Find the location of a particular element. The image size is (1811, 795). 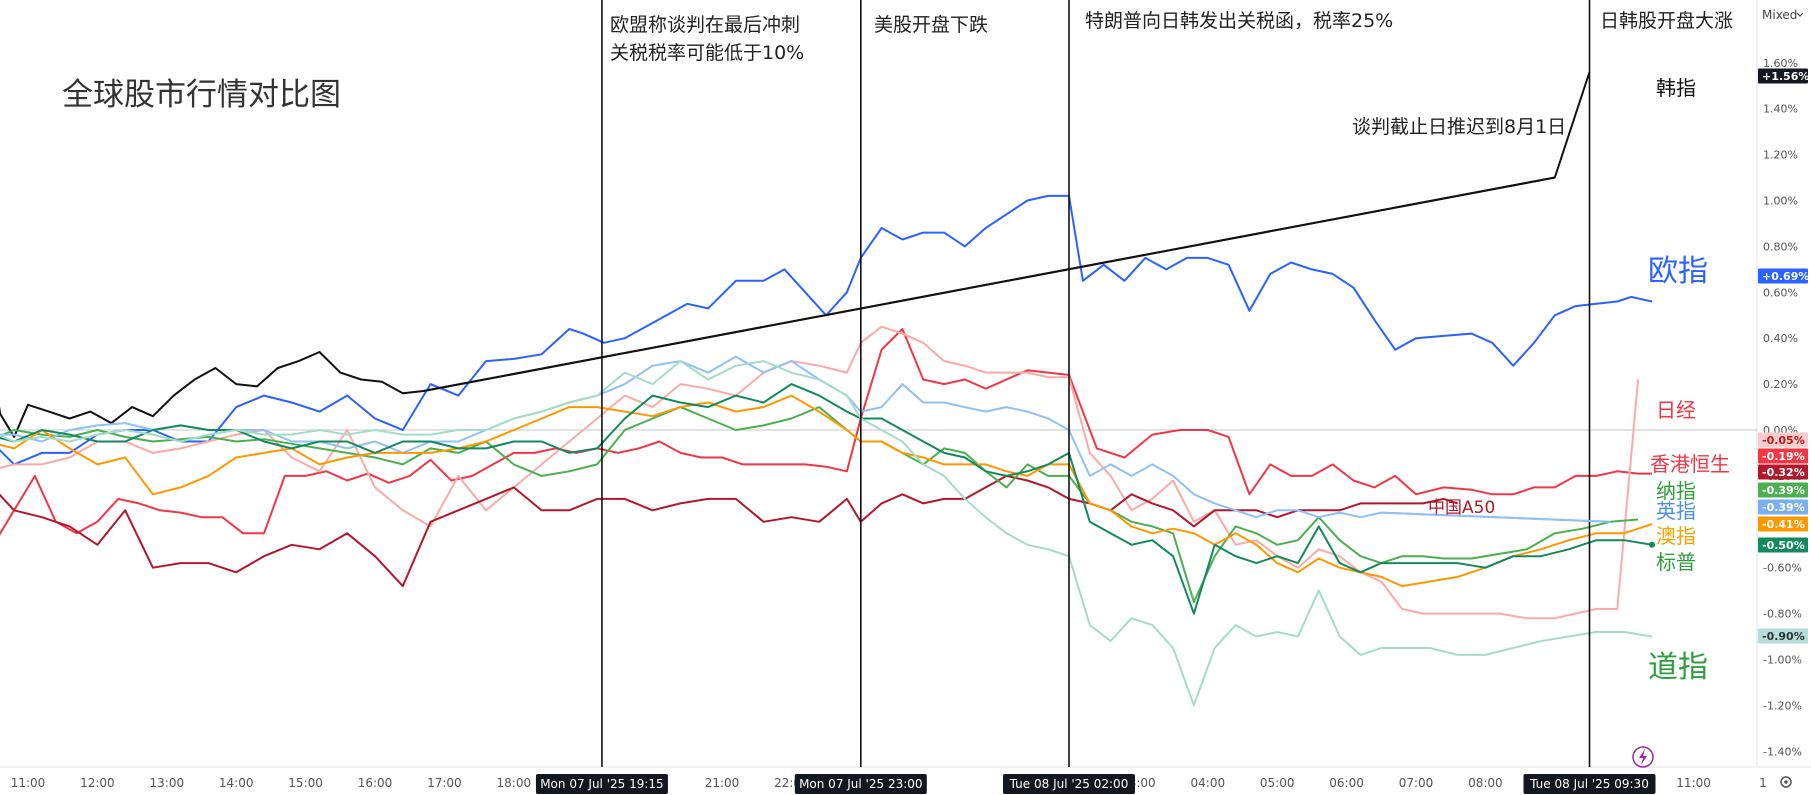

annotation-deadline-extended: 谈判截止日推迟到8月1日 is located at coordinates (1459, 127).